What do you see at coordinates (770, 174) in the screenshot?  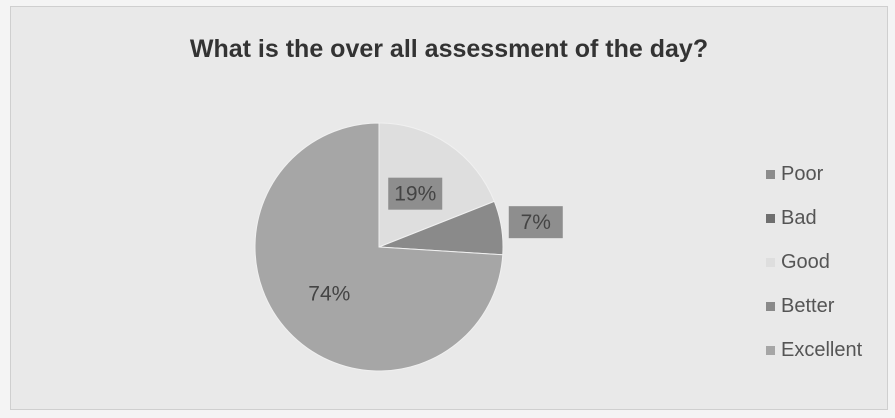 I see `legend-swatch-poor` at bounding box center [770, 174].